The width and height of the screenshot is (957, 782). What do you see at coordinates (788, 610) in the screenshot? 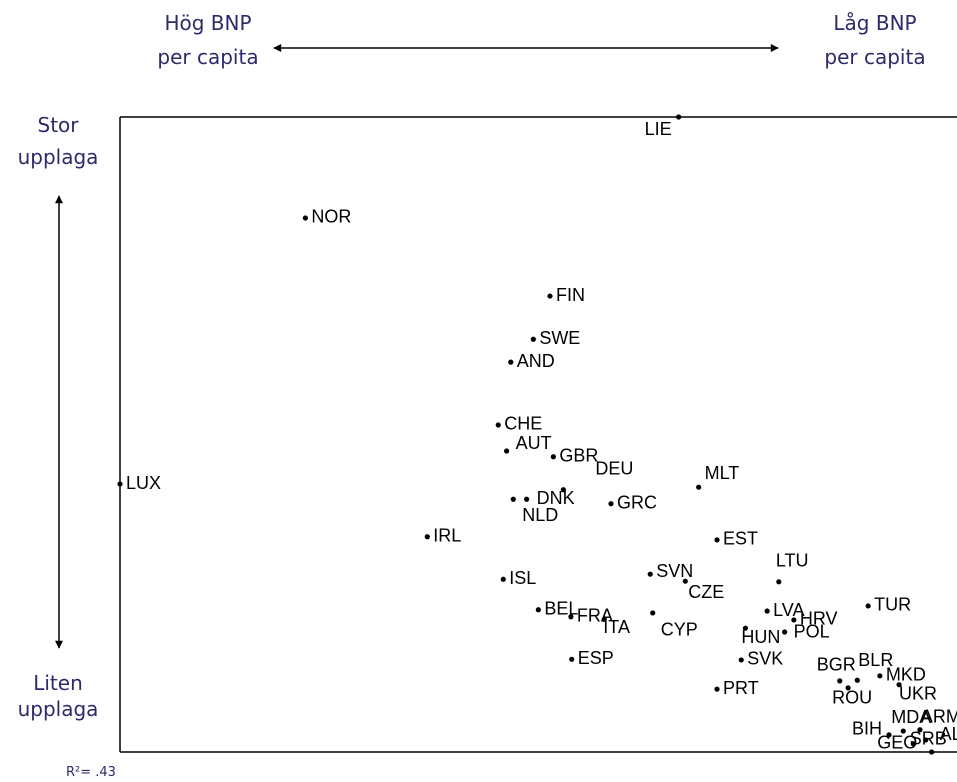
I see `point-label: LVA` at bounding box center [788, 610].